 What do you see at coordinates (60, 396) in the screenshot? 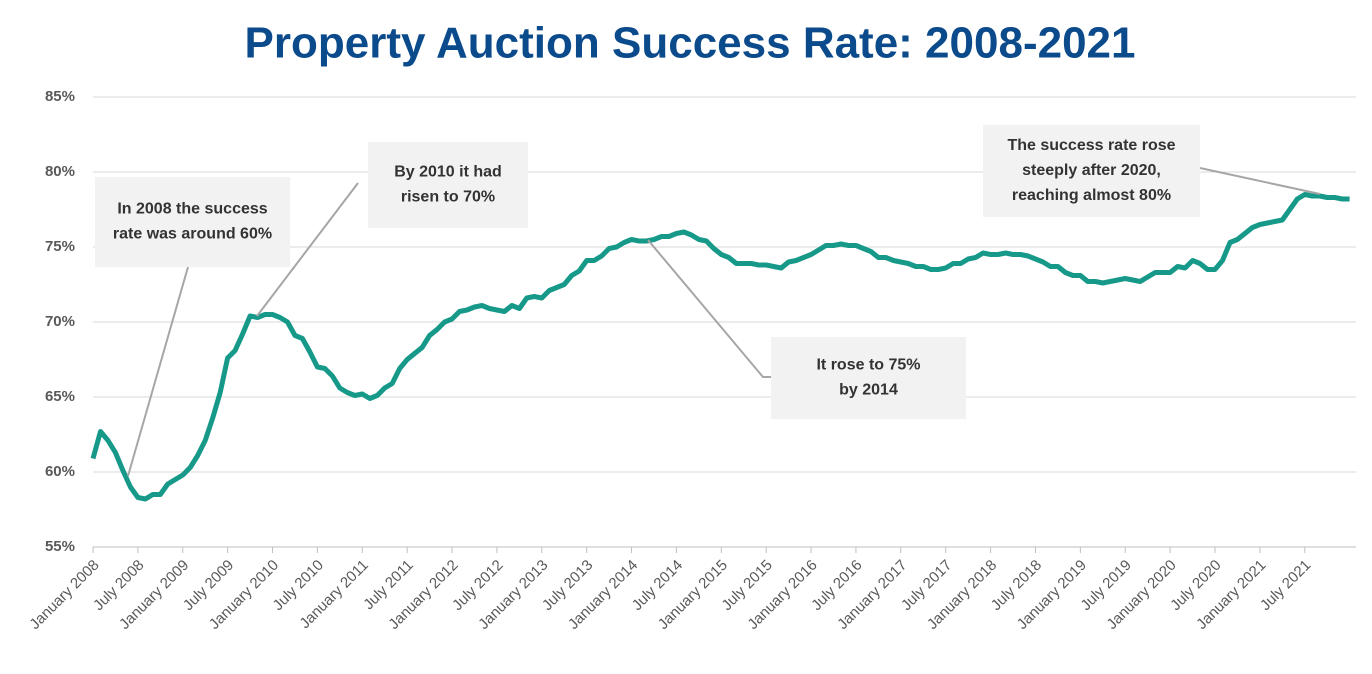
I see `y-tick-label: 65%` at bounding box center [60, 396].